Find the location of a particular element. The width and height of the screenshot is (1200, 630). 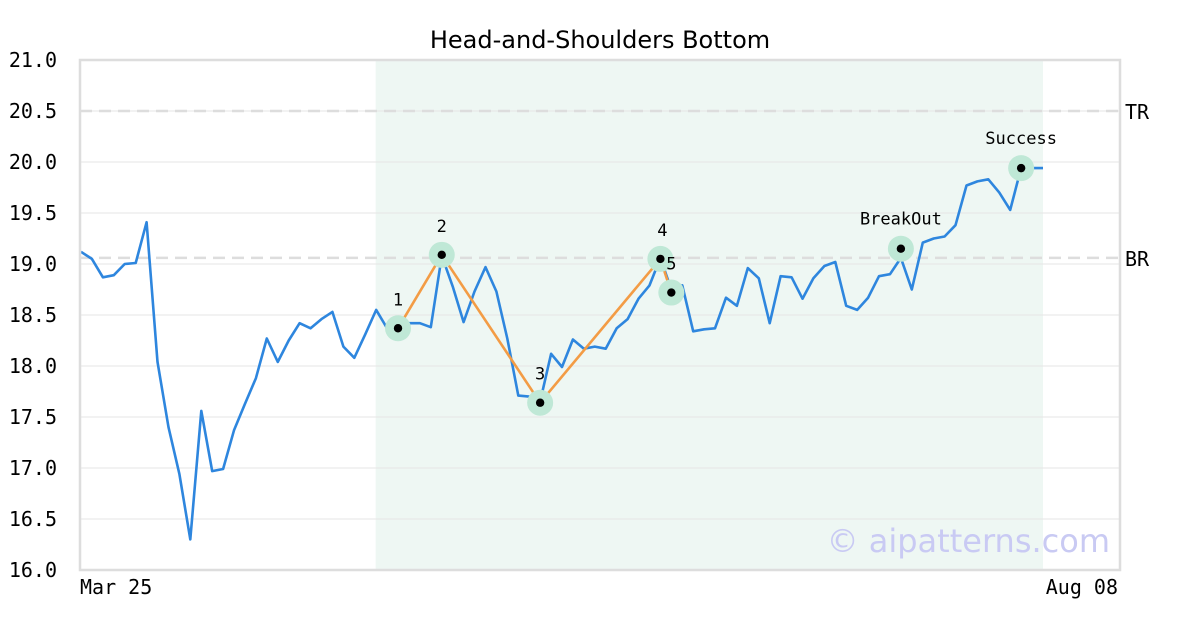

y-tick-label: 17.5 is located at coordinates (33, 417).